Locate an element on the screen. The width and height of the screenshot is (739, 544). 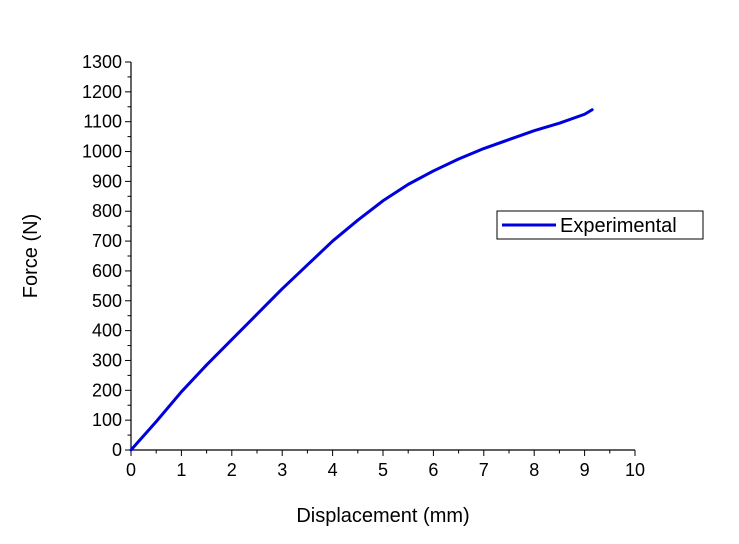
y-tick-label: 1100 is located at coordinates (102, 122).